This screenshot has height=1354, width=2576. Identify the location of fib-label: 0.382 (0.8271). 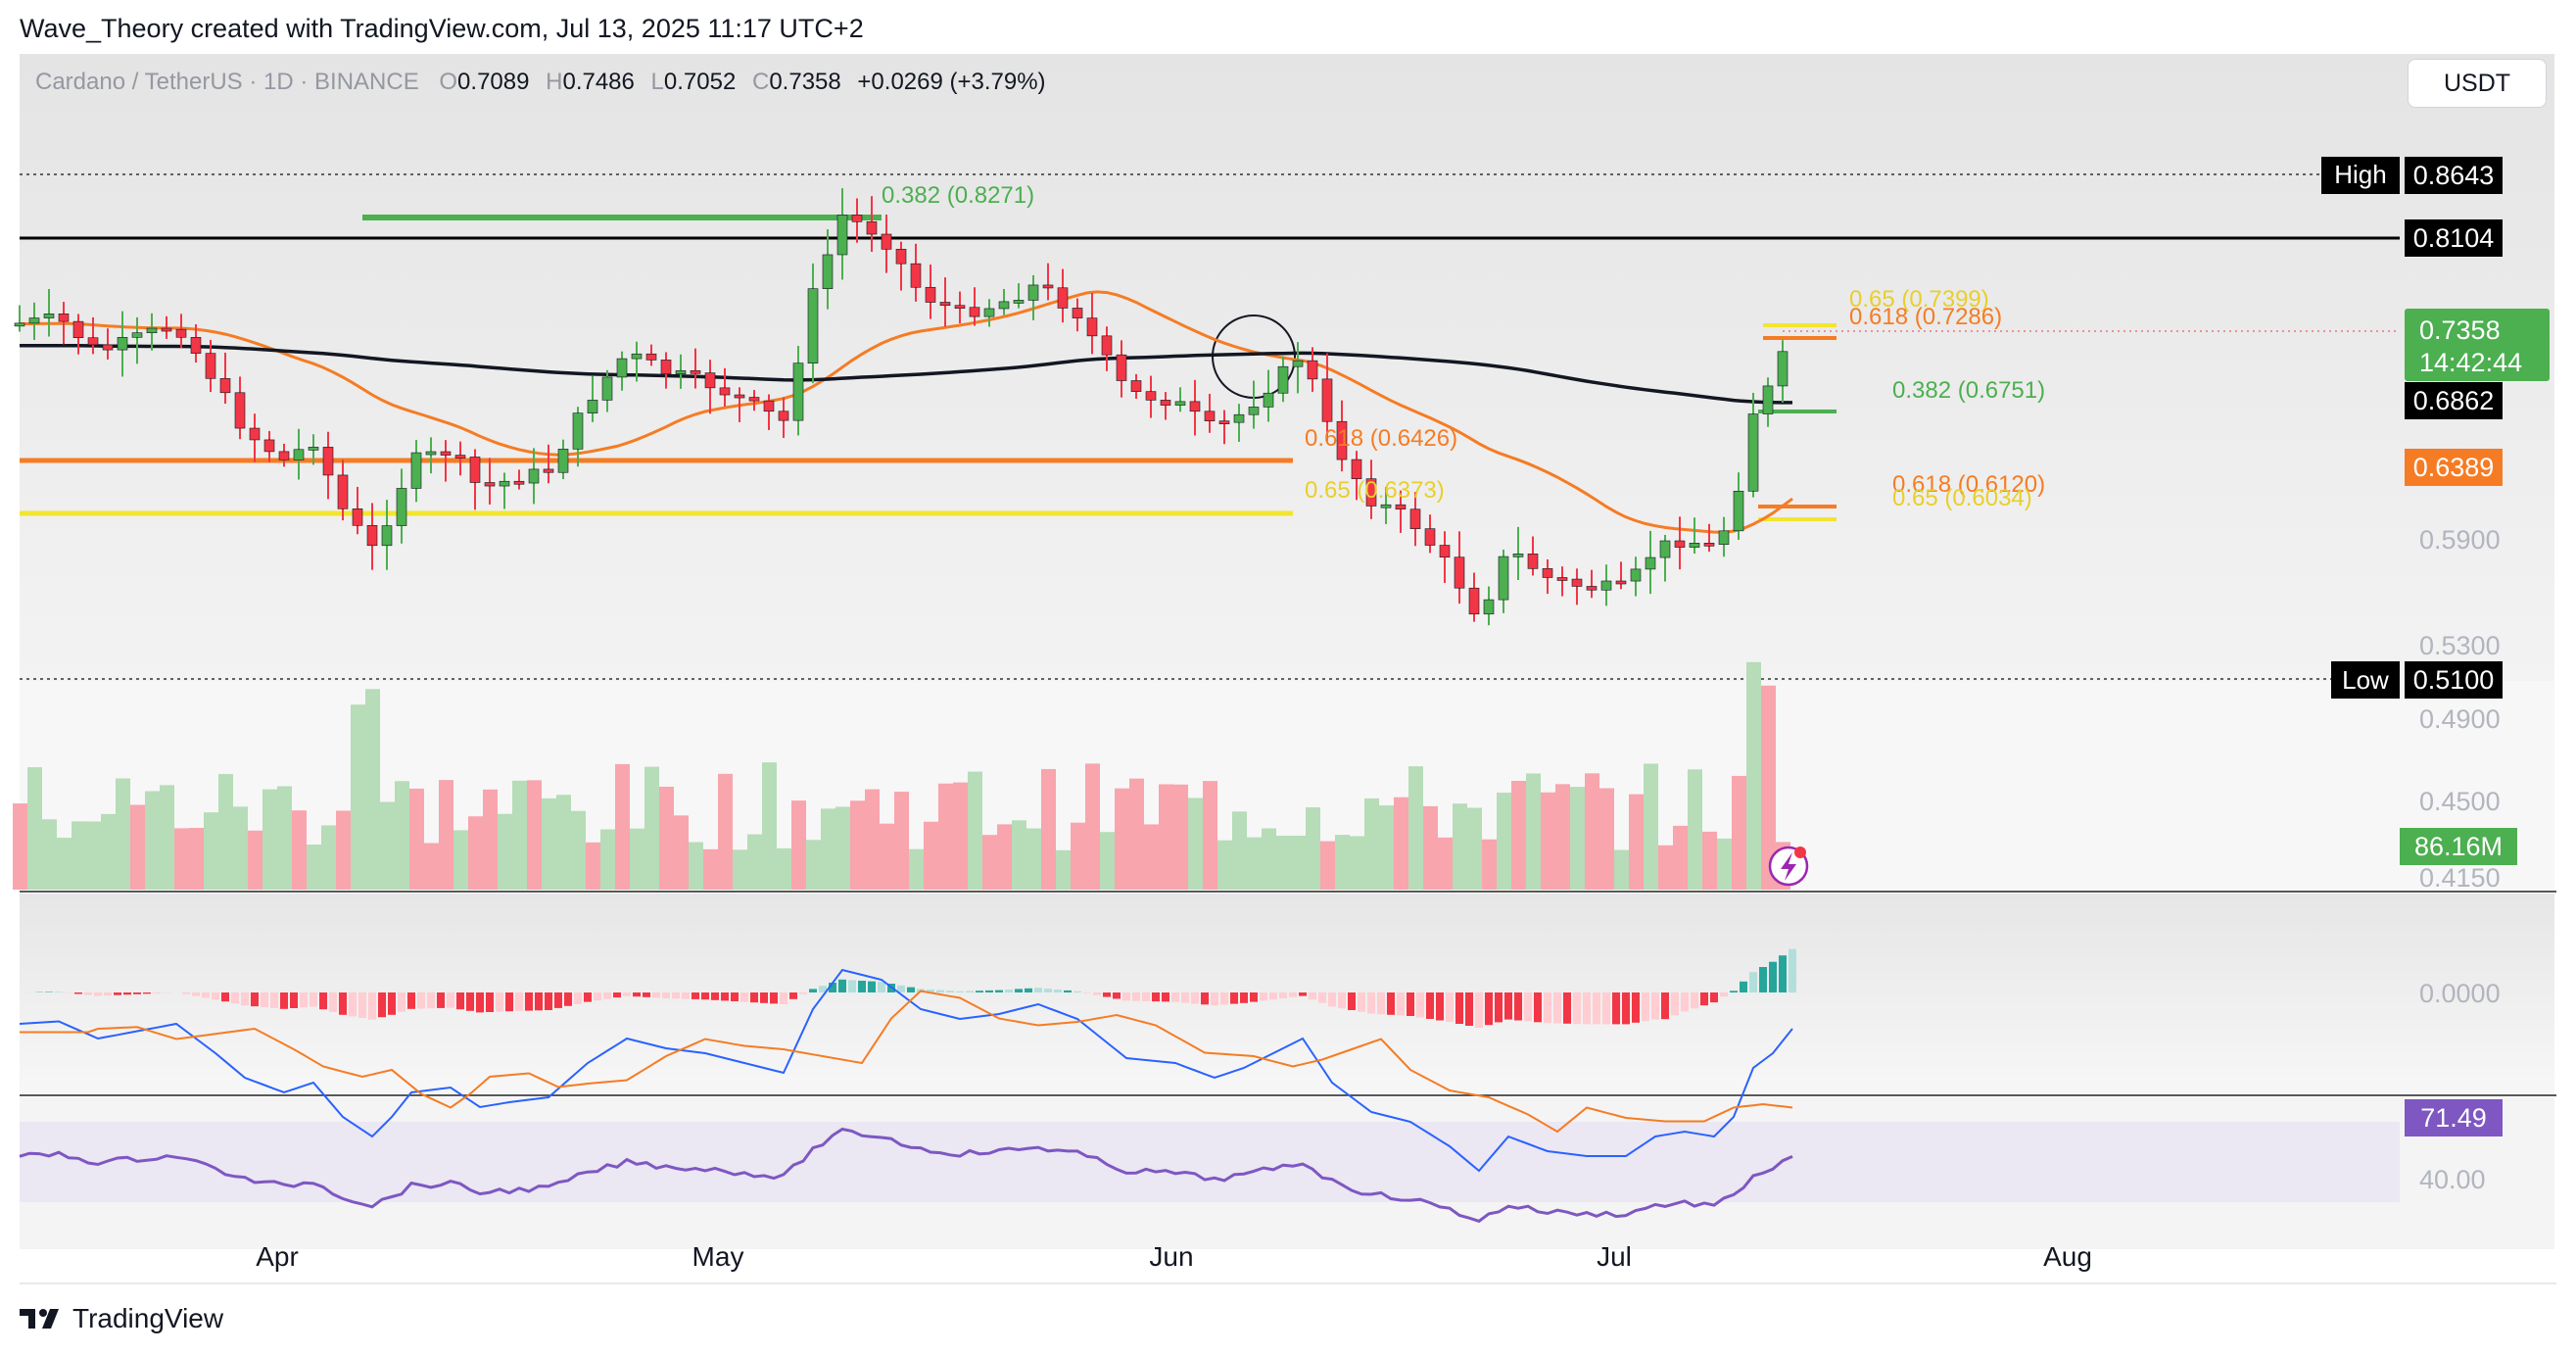
(958, 195).